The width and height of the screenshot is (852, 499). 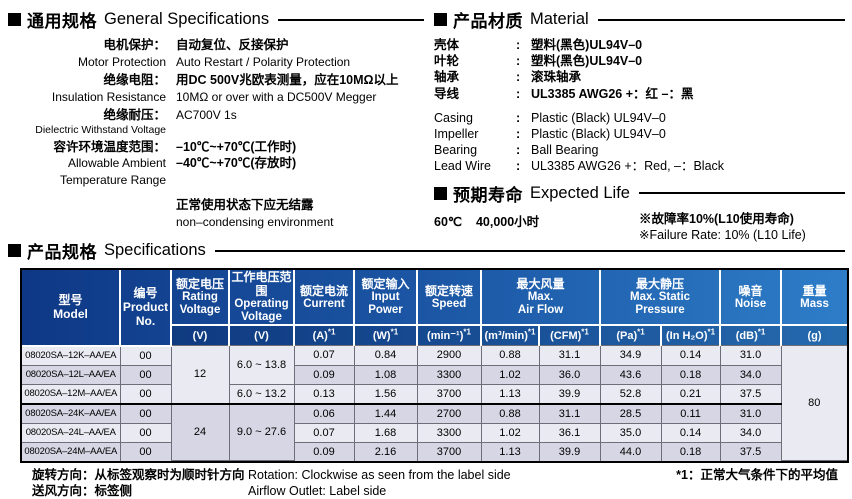 What do you see at coordinates (385, 451) in the screenshot?
I see `cell-input-power: 2.16` at bounding box center [385, 451].